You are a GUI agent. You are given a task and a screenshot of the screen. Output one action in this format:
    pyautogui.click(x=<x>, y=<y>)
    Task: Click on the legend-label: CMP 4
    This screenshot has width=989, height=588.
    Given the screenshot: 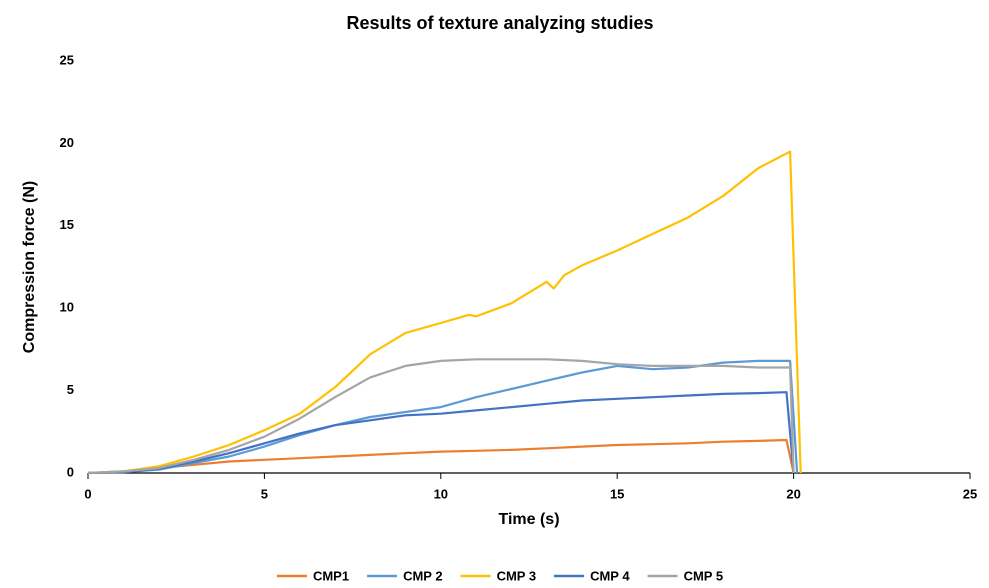 What is the action you would take?
    pyautogui.click(x=610, y=575)
    